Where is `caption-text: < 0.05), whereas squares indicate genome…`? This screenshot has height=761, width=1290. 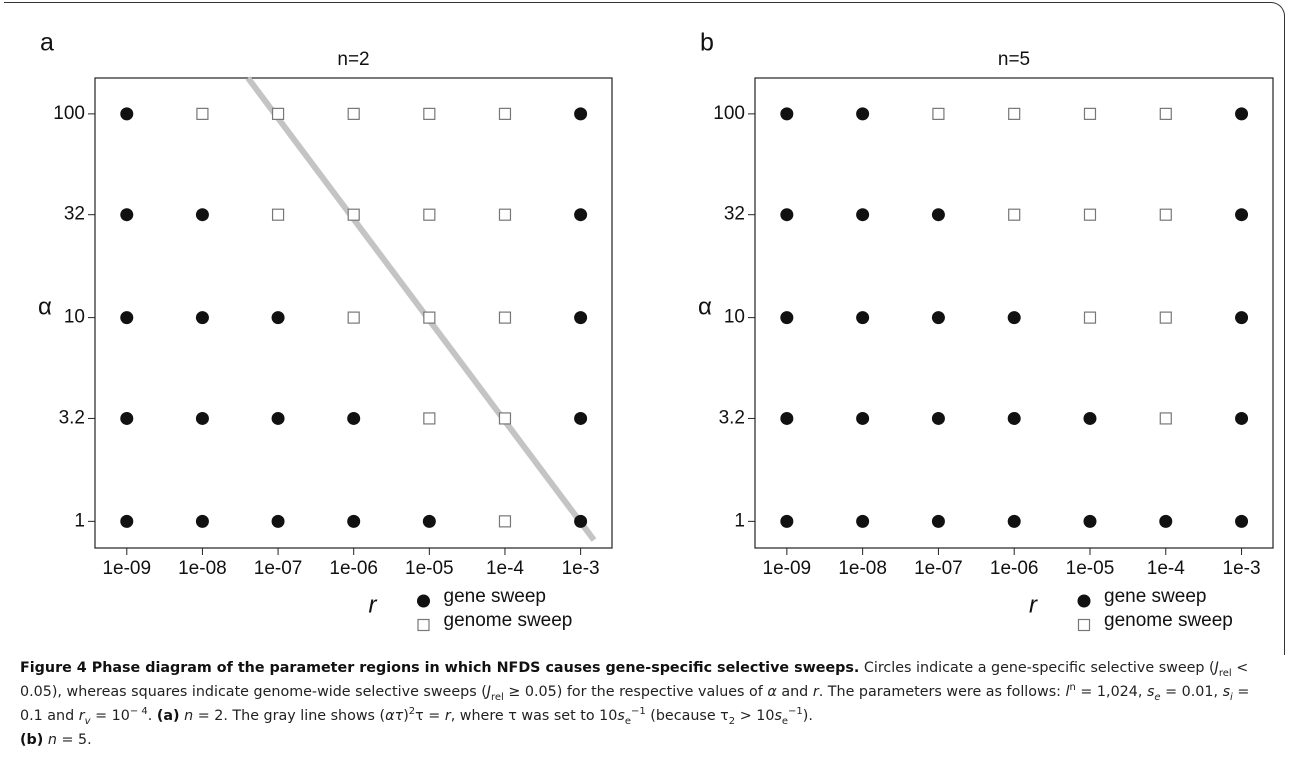
caption-text: < 0.05), whereas squares indicate genome… is located at coordinates (634, 680).